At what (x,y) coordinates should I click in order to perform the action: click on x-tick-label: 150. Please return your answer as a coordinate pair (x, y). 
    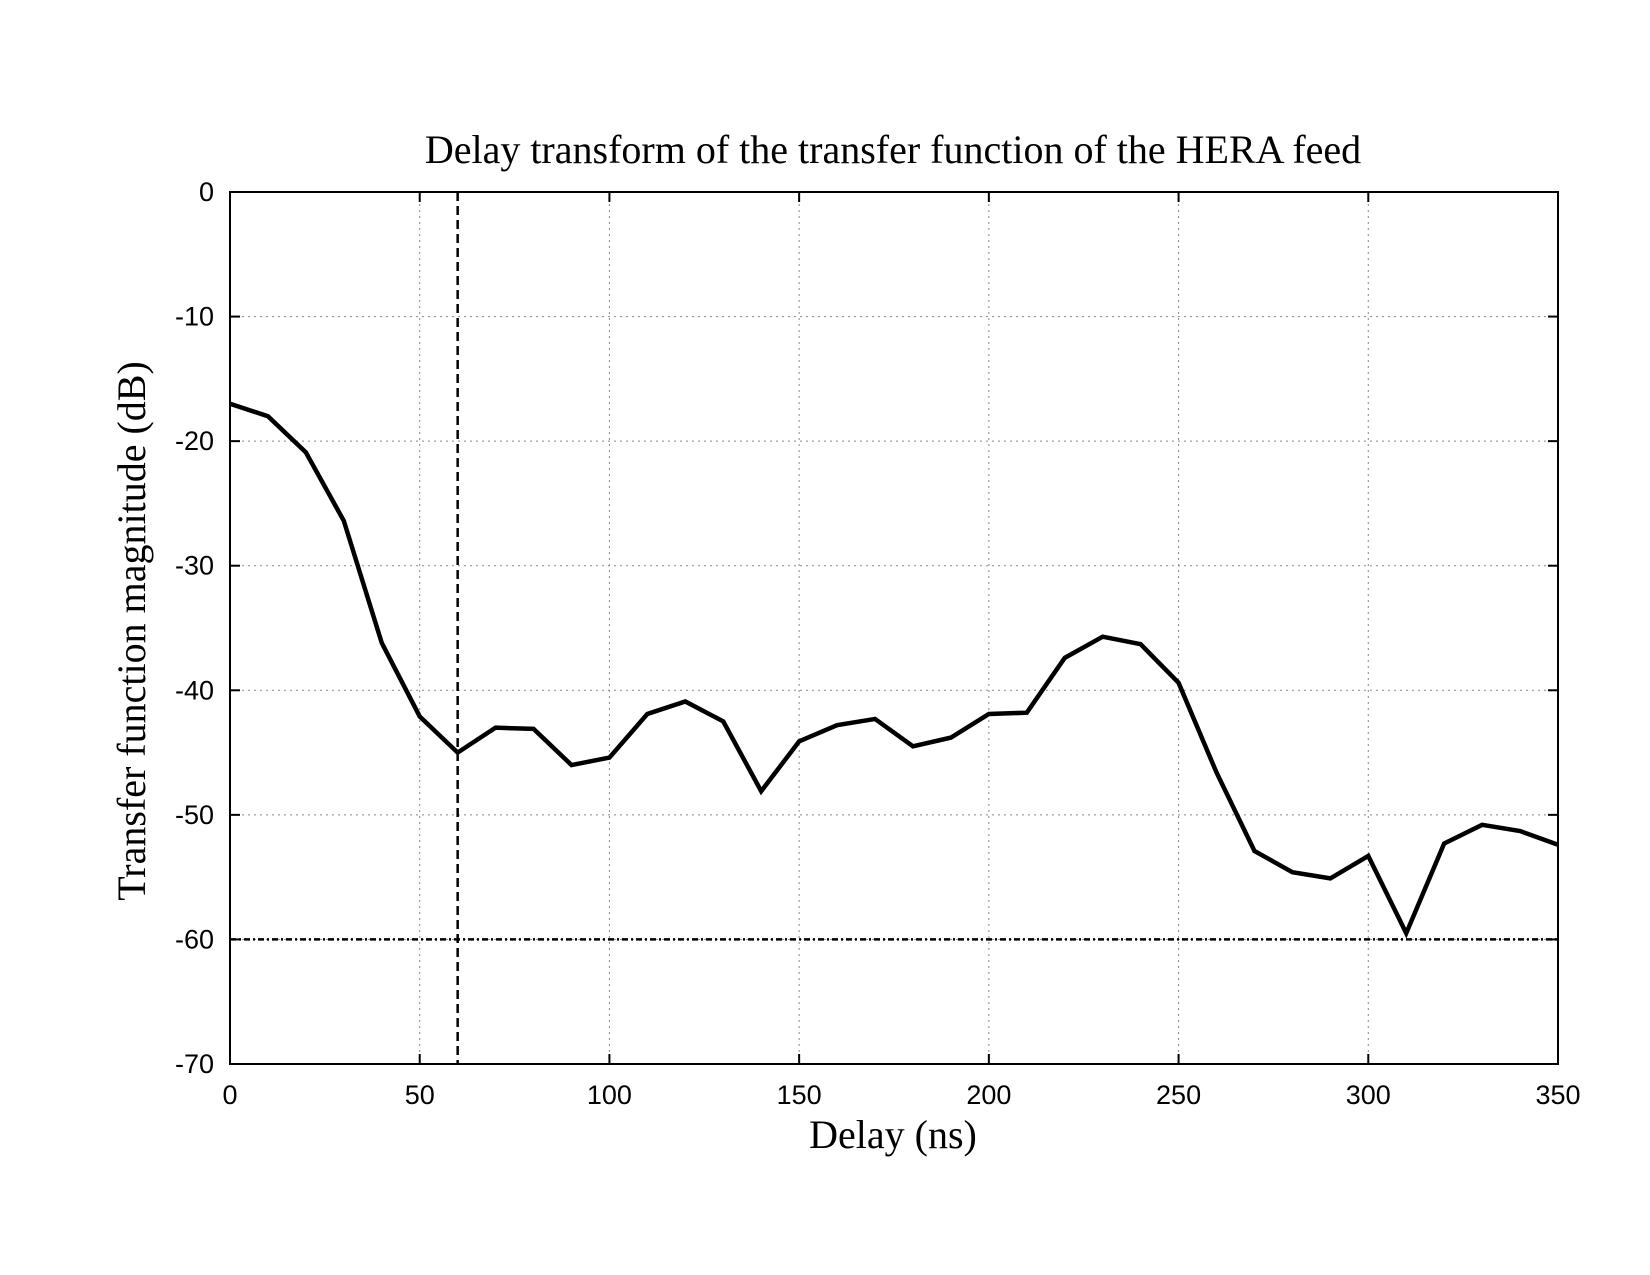
    Looking at the image, I should click on (799, 1095).